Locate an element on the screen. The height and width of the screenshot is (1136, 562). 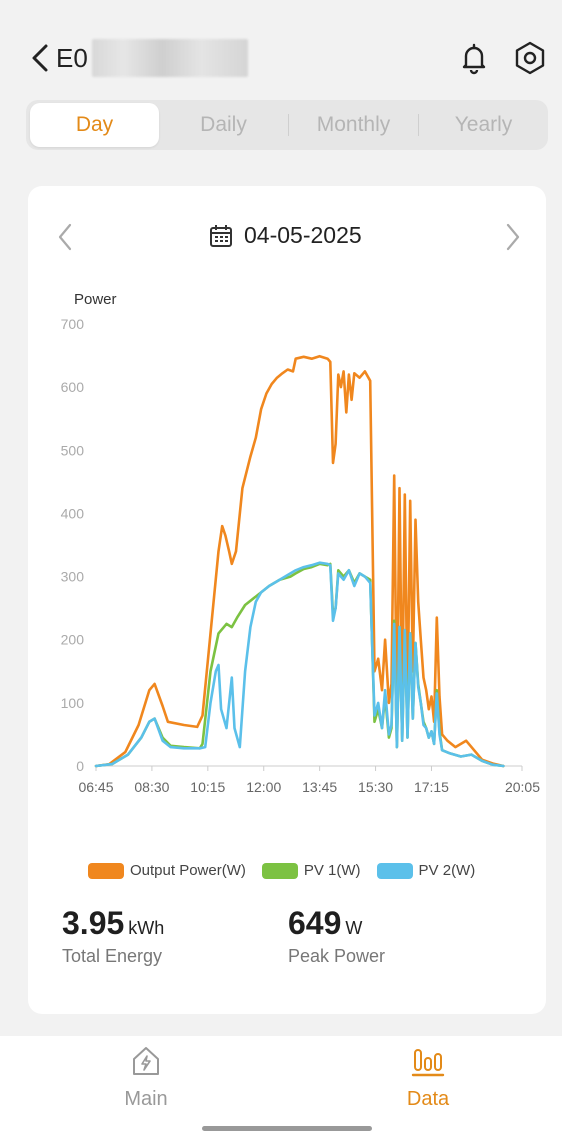
x-tick-label: 20:05 is located at coordinates (522, 787).